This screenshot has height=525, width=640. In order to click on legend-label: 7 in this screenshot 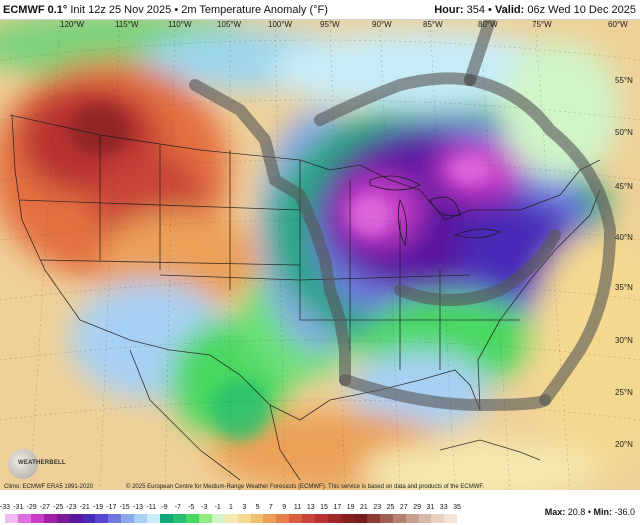, I will do `click(270, 507)`.